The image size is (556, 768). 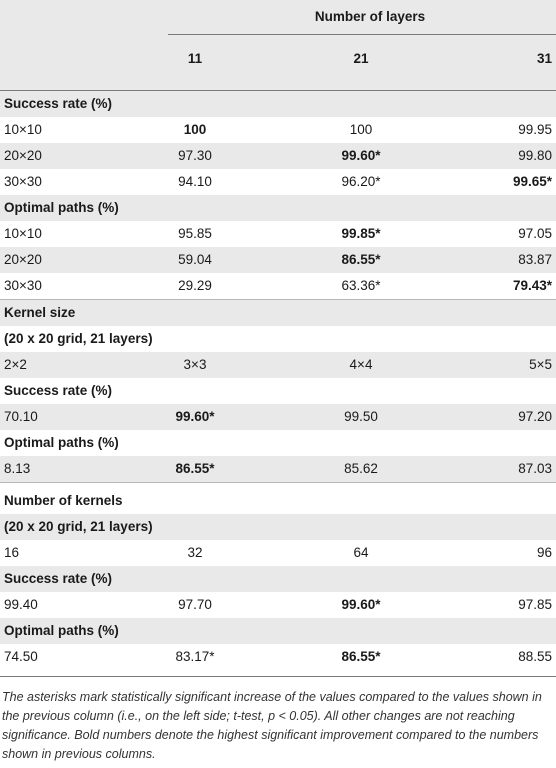 What do you see at coordinates (63, 500) in the screenshot?
I see `section-heading: Number of kernels` at bounding box center [63, 500].